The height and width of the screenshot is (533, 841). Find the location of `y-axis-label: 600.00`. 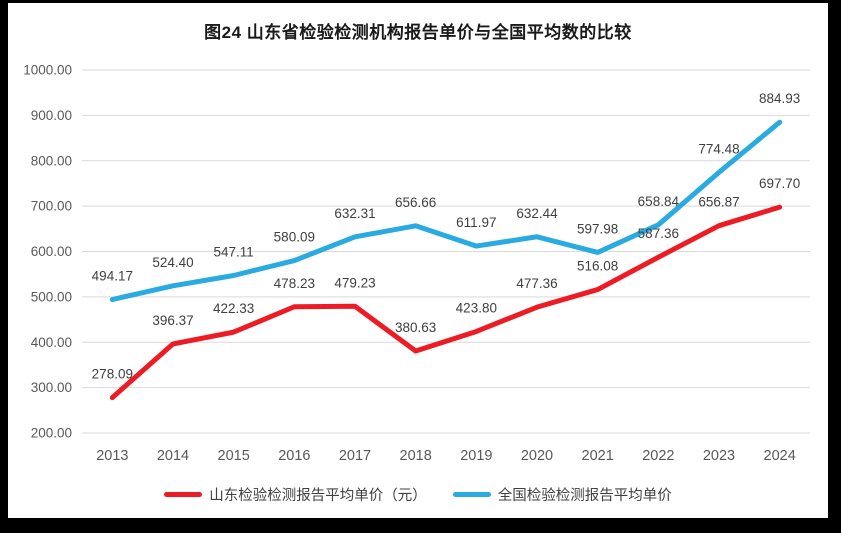

y-axis-label: 600.00 is located at coordinates (51, 251).